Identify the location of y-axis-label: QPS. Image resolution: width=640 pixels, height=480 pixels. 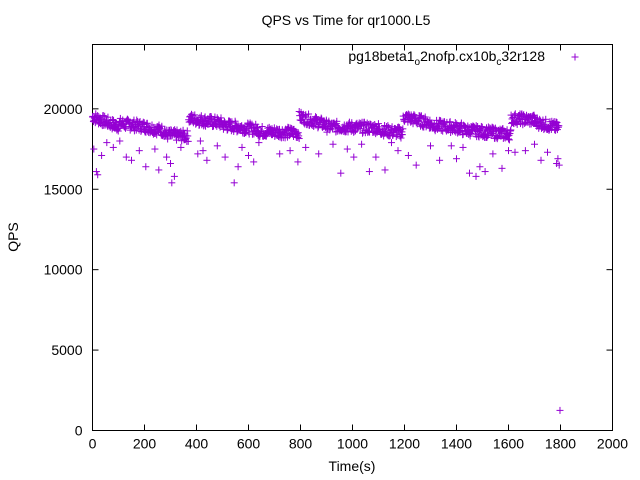
(13, 237).